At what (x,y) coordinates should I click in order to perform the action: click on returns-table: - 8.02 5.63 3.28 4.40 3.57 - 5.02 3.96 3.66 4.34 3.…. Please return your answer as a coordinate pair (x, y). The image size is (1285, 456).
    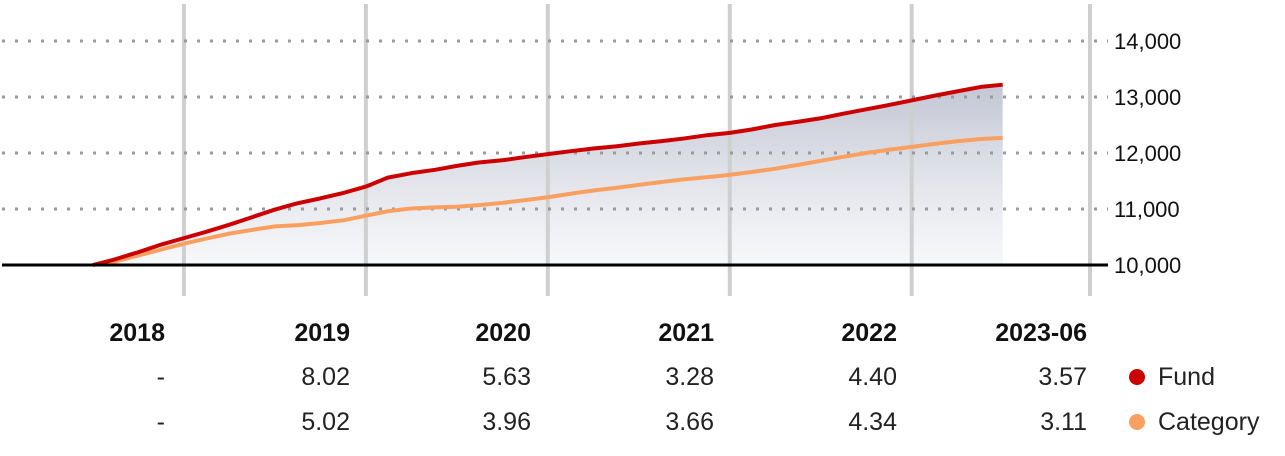
    Looking at the image, I should click on (622, 399).